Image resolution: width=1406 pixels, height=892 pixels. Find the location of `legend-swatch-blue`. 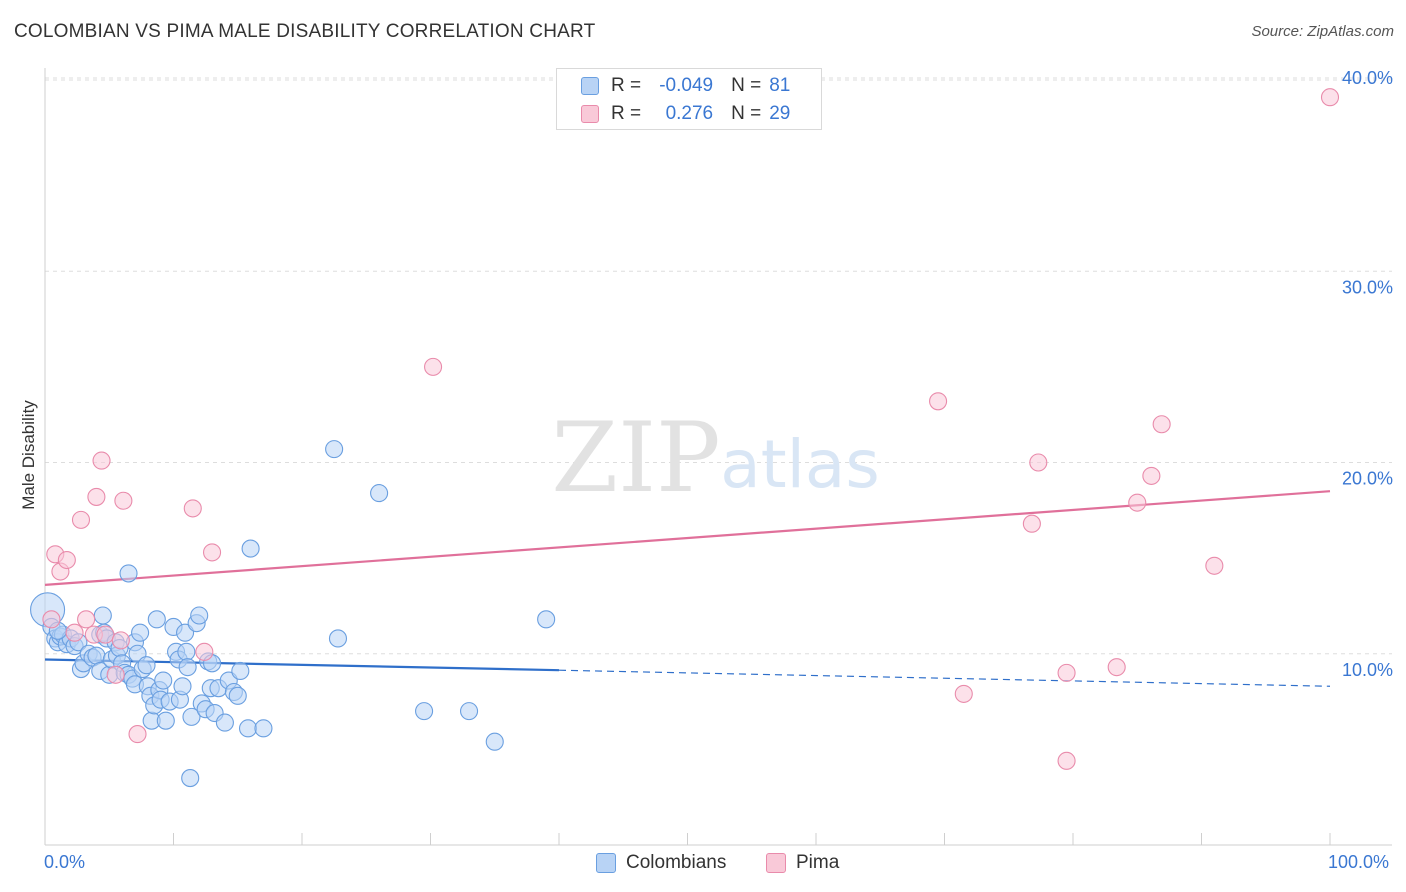

legend-swatch-blue is located at coordinates (590, 86).